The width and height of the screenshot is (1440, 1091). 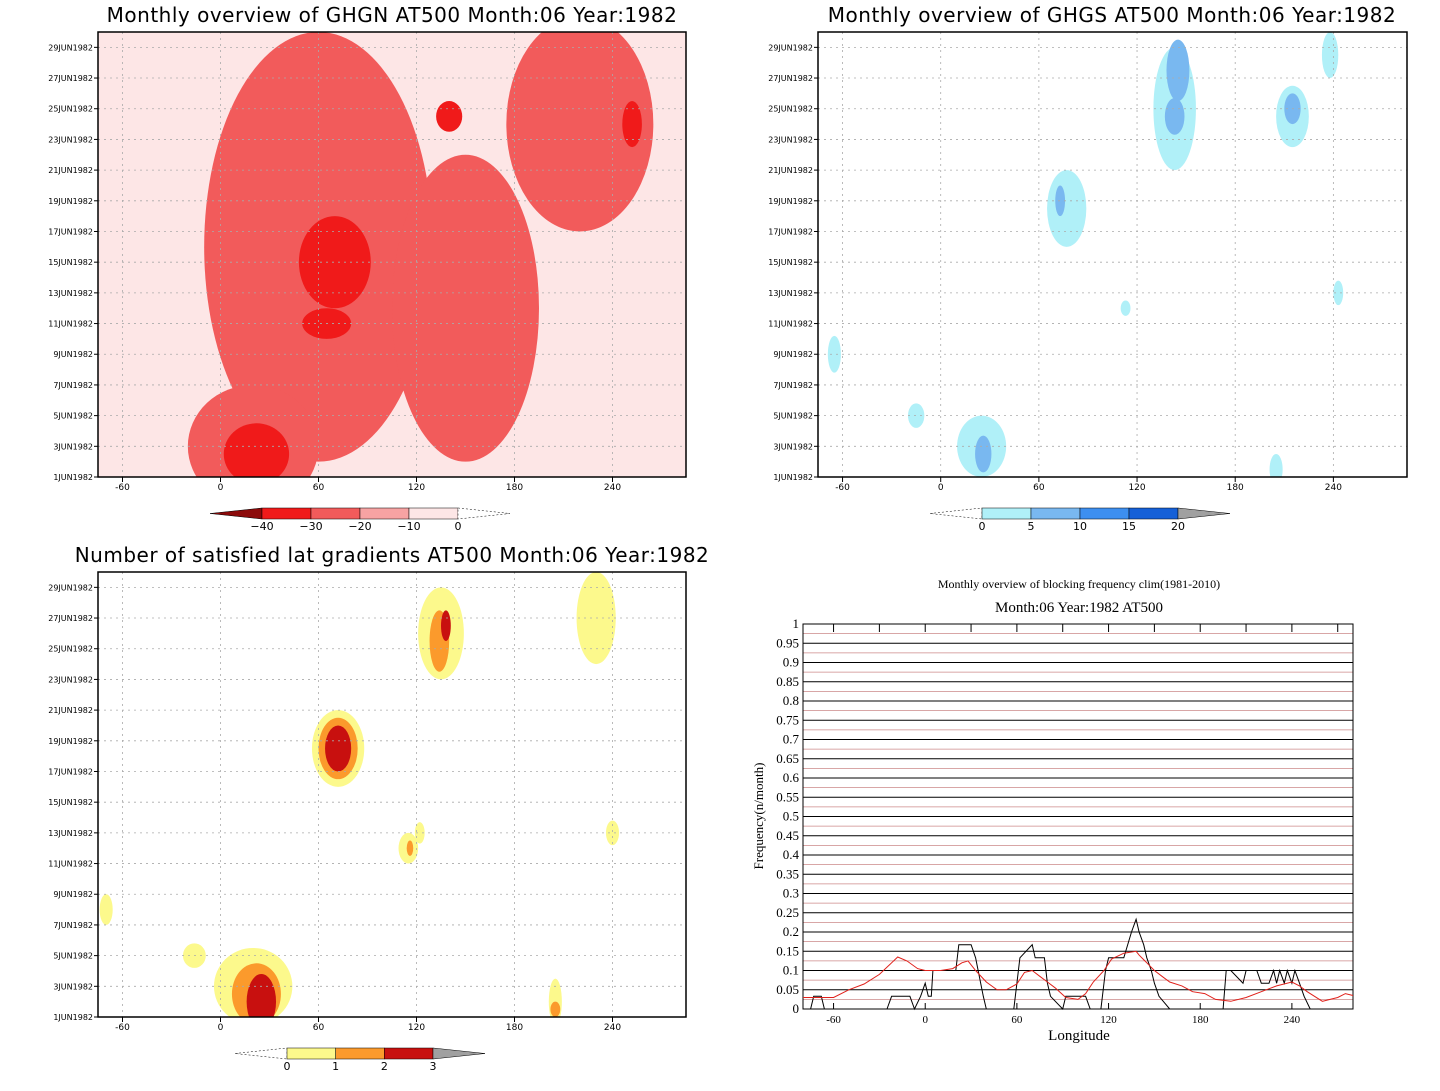 What do you see at coordinates (384, 1066) in the screenshot?
I see `colorbar-tick-label: 2` at bounding box center [384, 1066].